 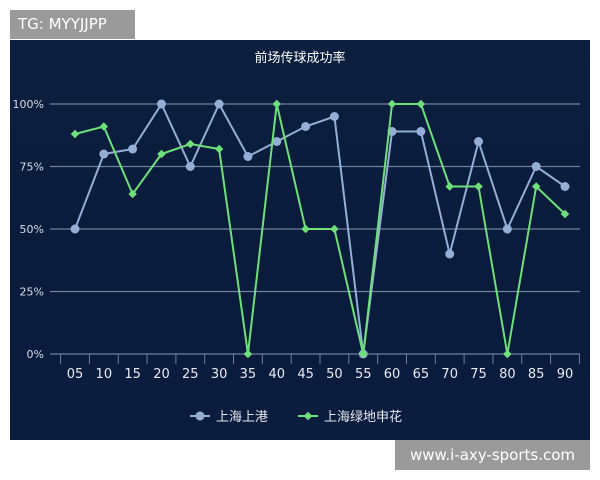 What do you see at coordinates (32, 229) in the screenshot?
I see `y-tick-label: 50%` at bounding box center [32, 229].